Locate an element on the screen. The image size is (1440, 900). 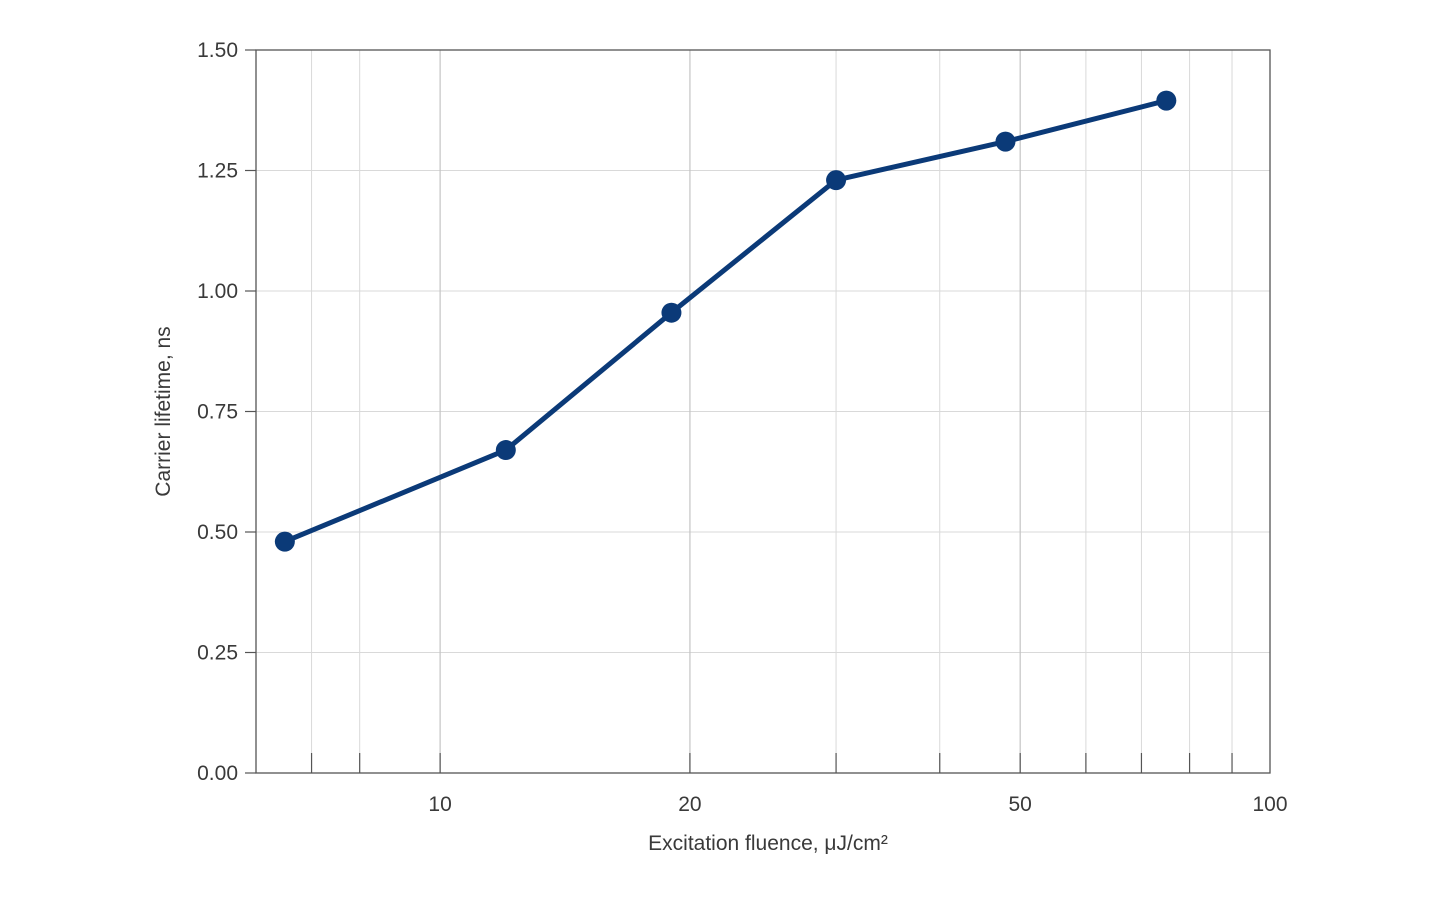
y-tick-label: 0.75 is located at coordinates (217, 412).